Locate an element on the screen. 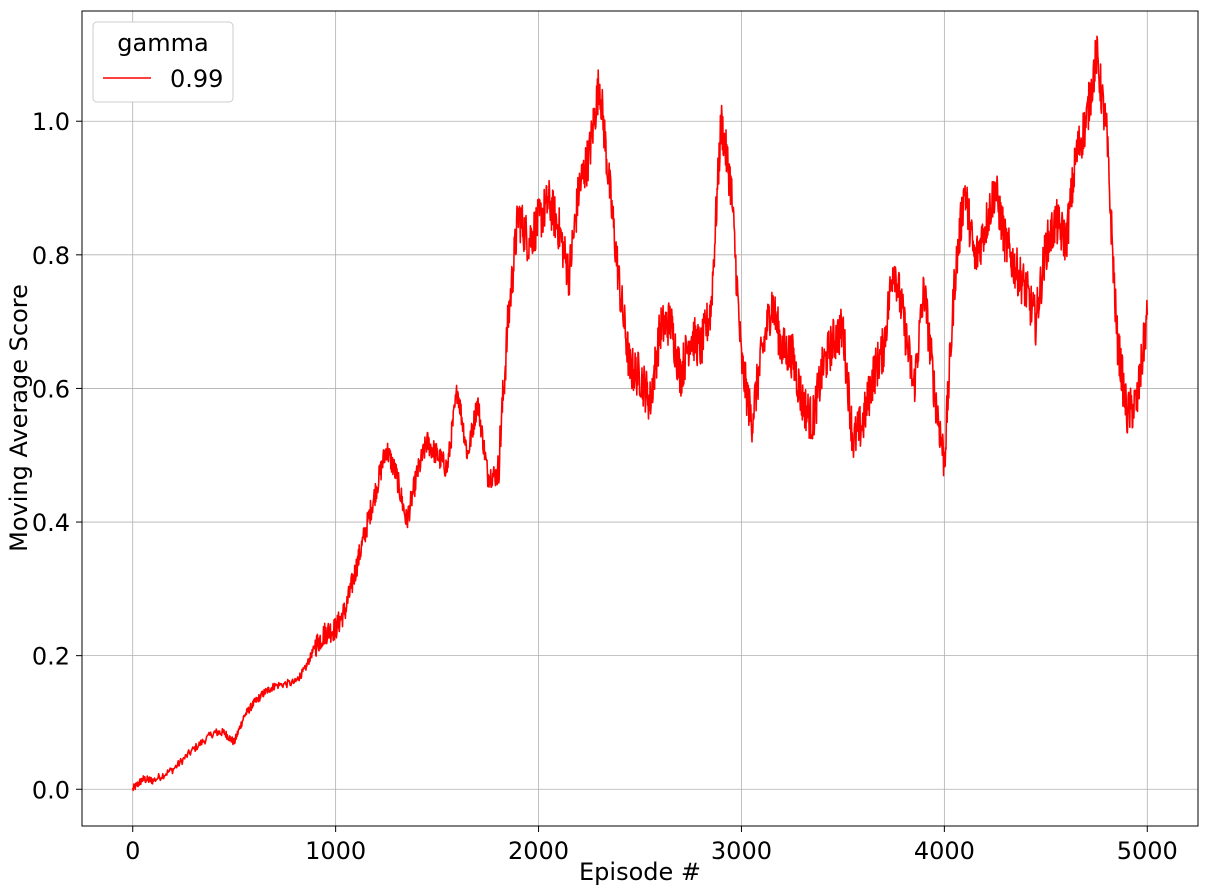 The image size is (1207, 892). x-tick-label: 3000 is located at coordinates (741, 851).